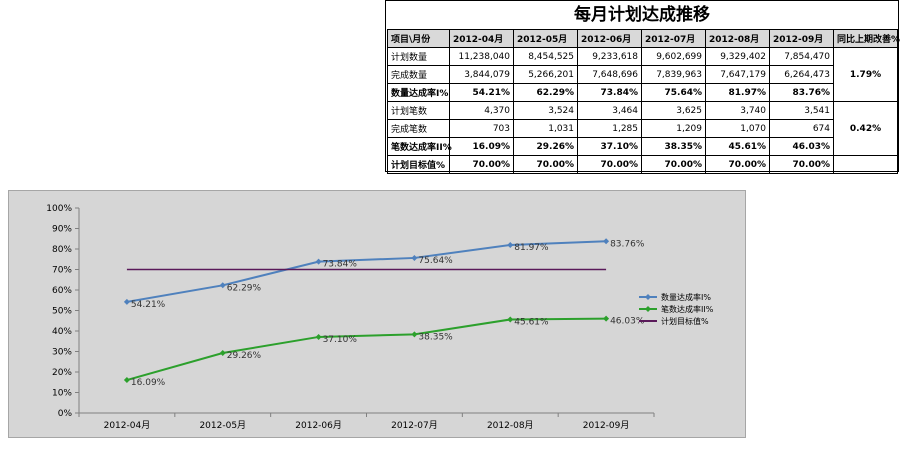 The height and width of the screenshot is (453, 900). Describe the element at coordinates (737, 74) in the screenshot. I see `table-cell: 7,647,179` at that location.